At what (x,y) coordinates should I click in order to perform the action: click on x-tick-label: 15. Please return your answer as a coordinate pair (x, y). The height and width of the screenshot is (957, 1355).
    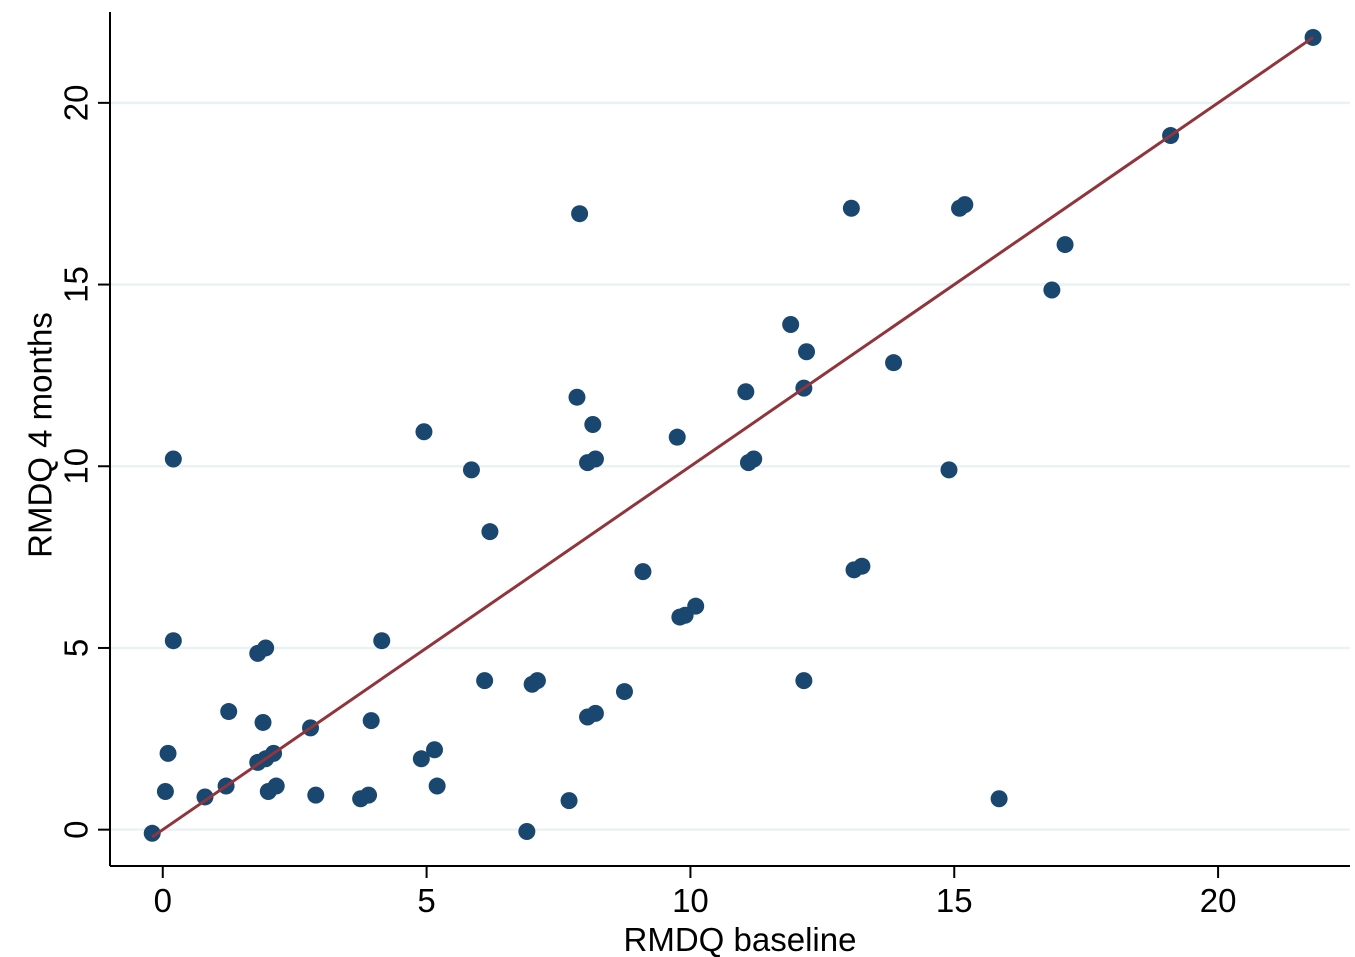
    Looking at the image, I should click on (954, 900).